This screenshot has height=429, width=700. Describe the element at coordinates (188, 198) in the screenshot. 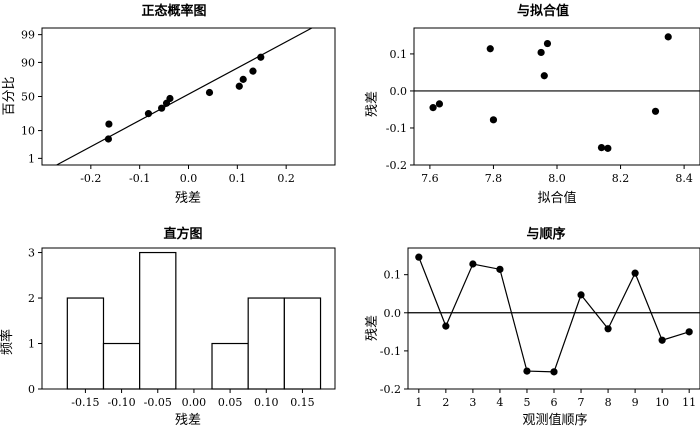

I see `normal-probability-xlabel: 残差` at that location.